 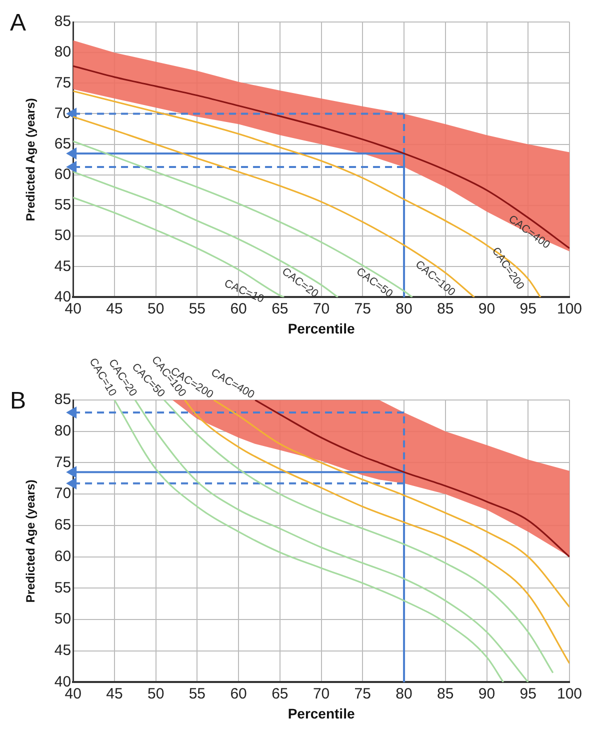 What do you see at coordinates (18, 23) in the screenshot?
I see `chart-title: A` at bounding box center [18, 23].